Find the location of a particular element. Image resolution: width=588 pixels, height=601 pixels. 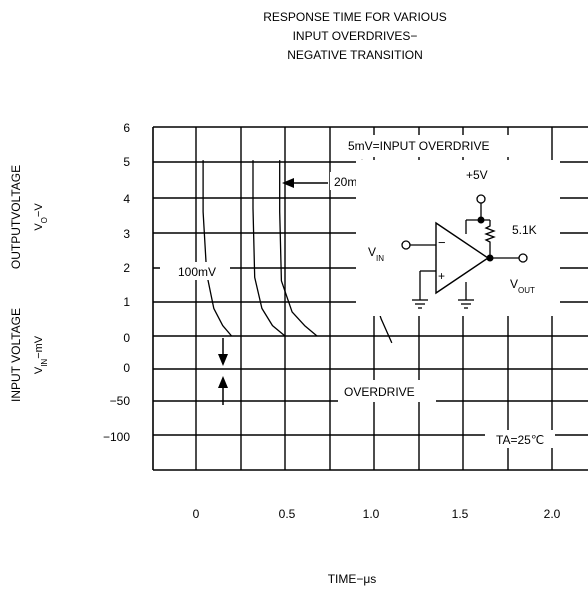

y-axis-ticks: 6 5 4 3 2 1 0 0 −50 −100 is located at coordinates (116, 282).